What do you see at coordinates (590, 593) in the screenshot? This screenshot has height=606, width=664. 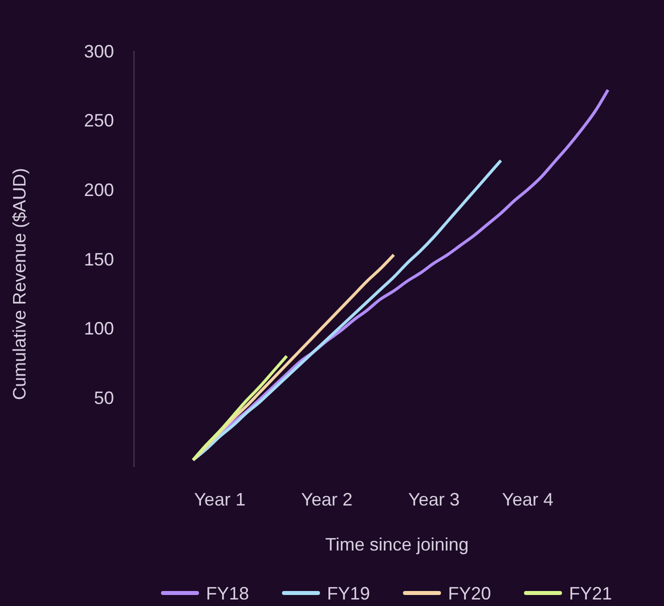 I see `legend-label: FY21` at bounding box center [590, 593].